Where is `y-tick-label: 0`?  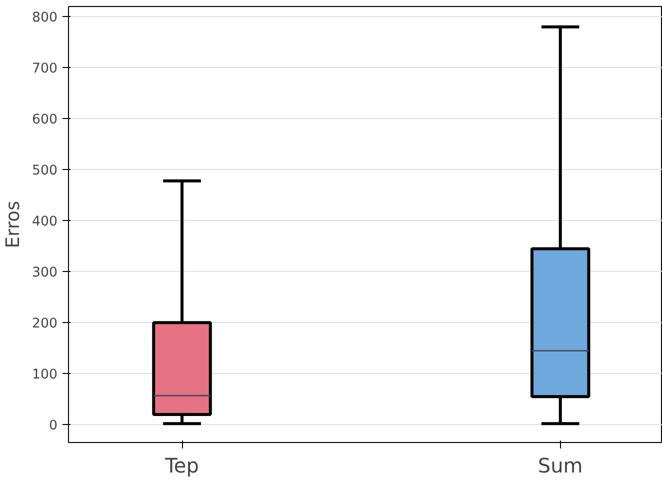 y-tick-label: 0 is located at coordinates (53, 426).